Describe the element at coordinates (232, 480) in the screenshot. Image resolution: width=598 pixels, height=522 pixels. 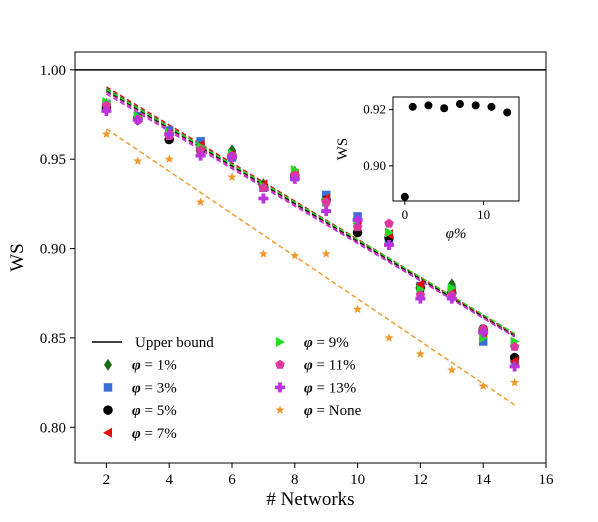
I see `x-tick-label: 6` at that location.